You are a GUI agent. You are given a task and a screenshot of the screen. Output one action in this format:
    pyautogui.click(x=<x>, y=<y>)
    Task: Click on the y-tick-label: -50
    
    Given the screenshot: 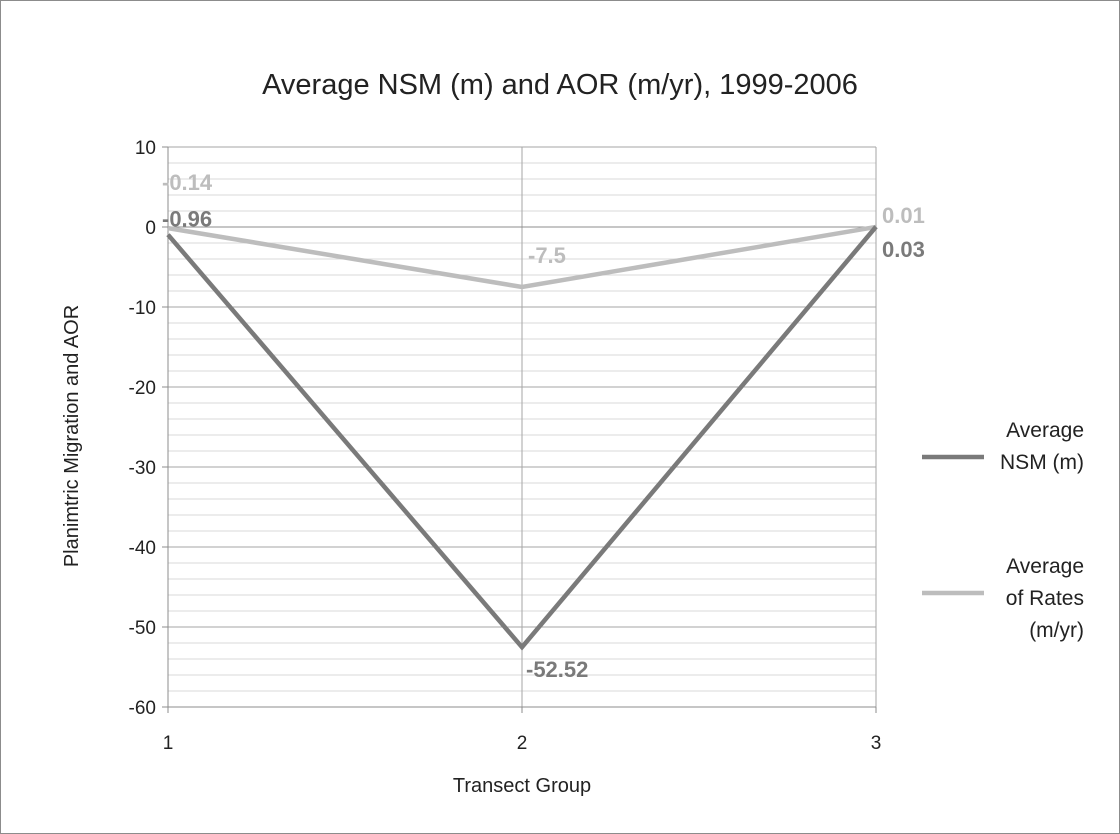 What is the action you would take?
    pyautogui.click(x=142, y=628)
    